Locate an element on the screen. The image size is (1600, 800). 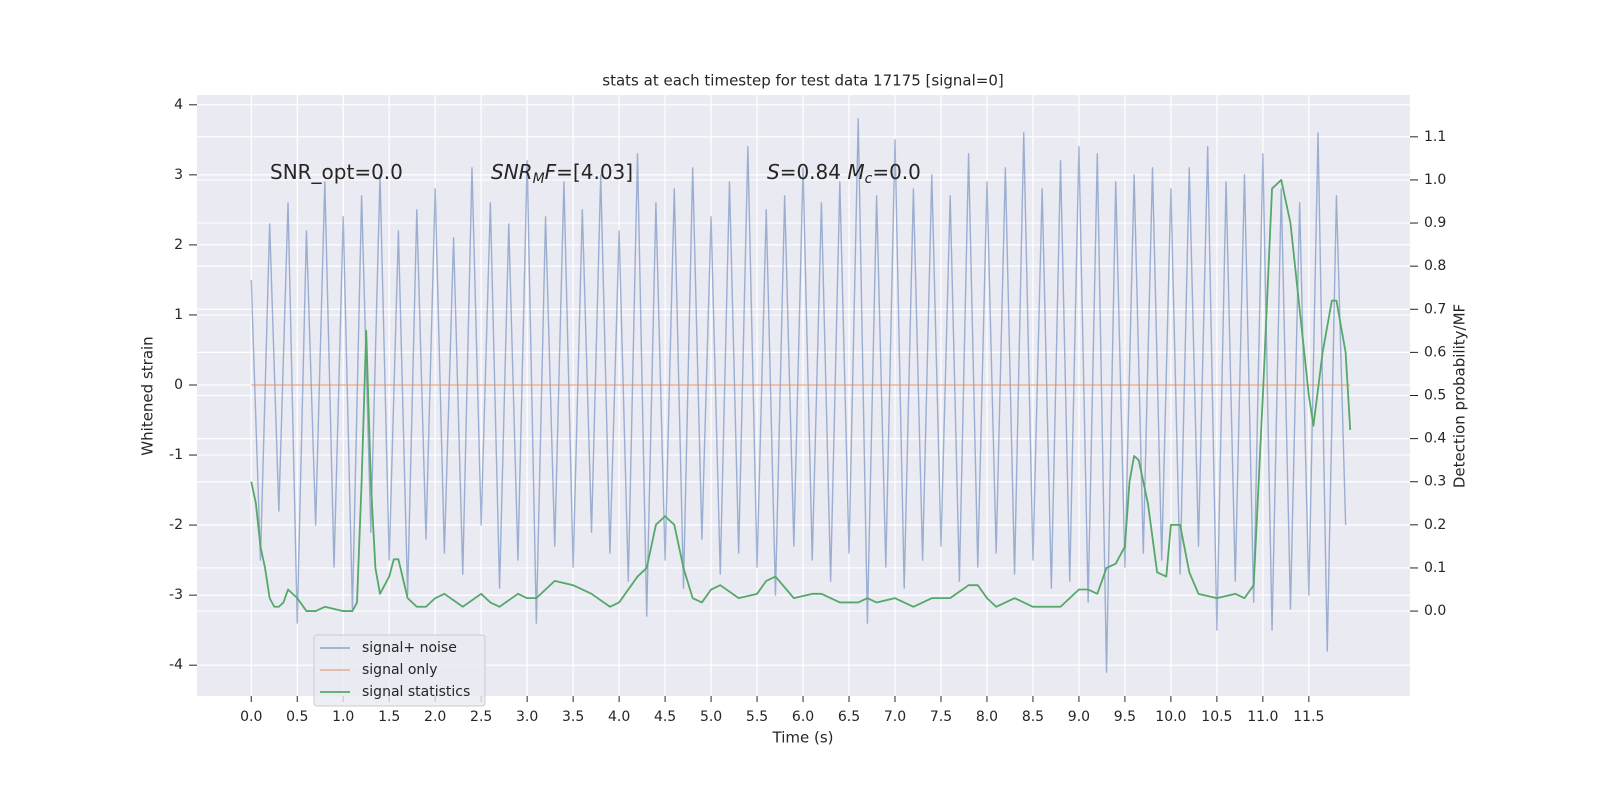
x-tick-label: 4.5 is located at coordinates (665, 717).